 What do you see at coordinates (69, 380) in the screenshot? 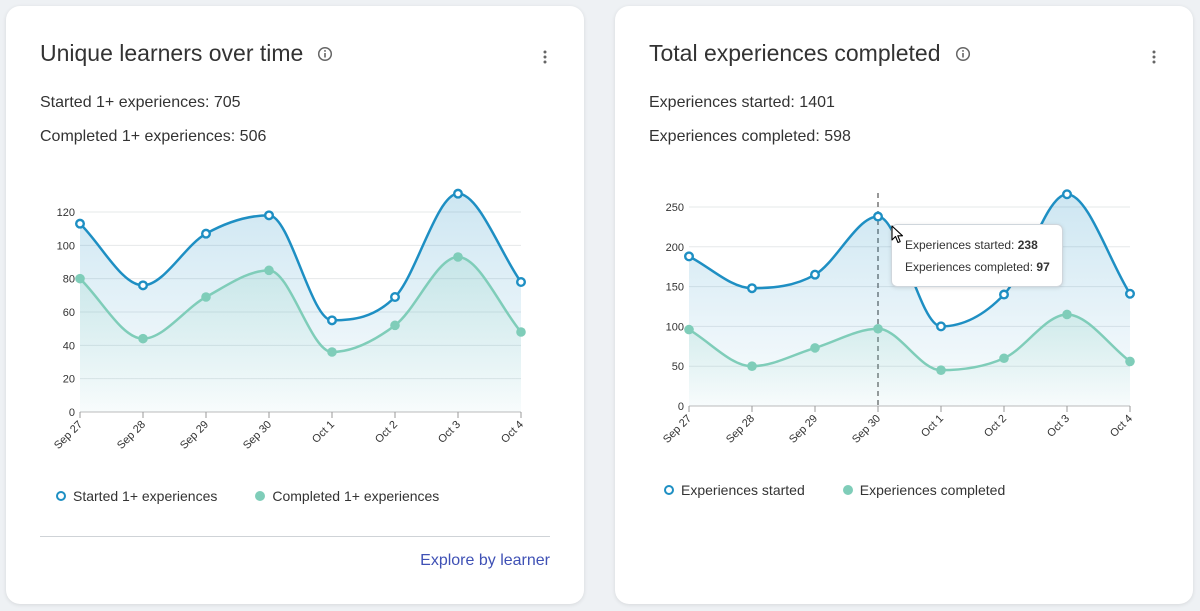
I see `y-tick-label: 20` at bounding box center [69, 380].